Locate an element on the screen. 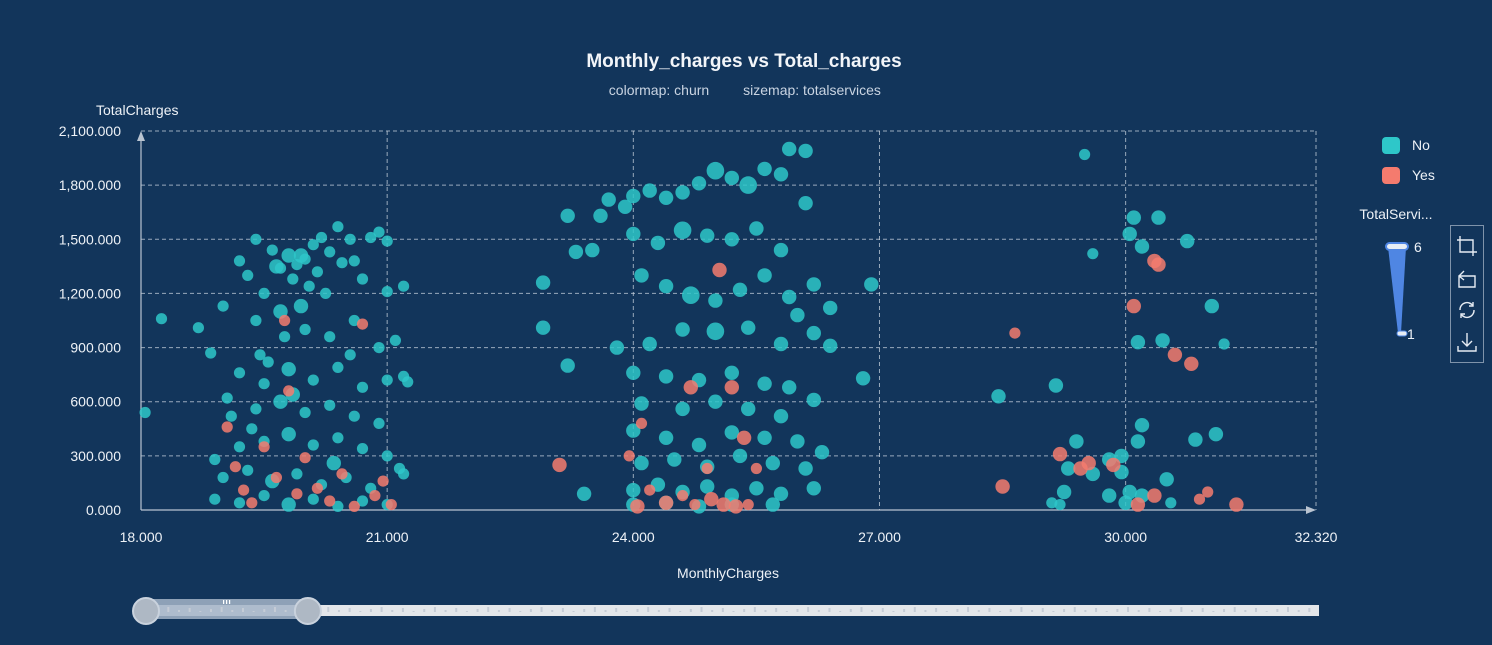  size-legend-scale: 6 1 is located at coordinates (1403, 290).